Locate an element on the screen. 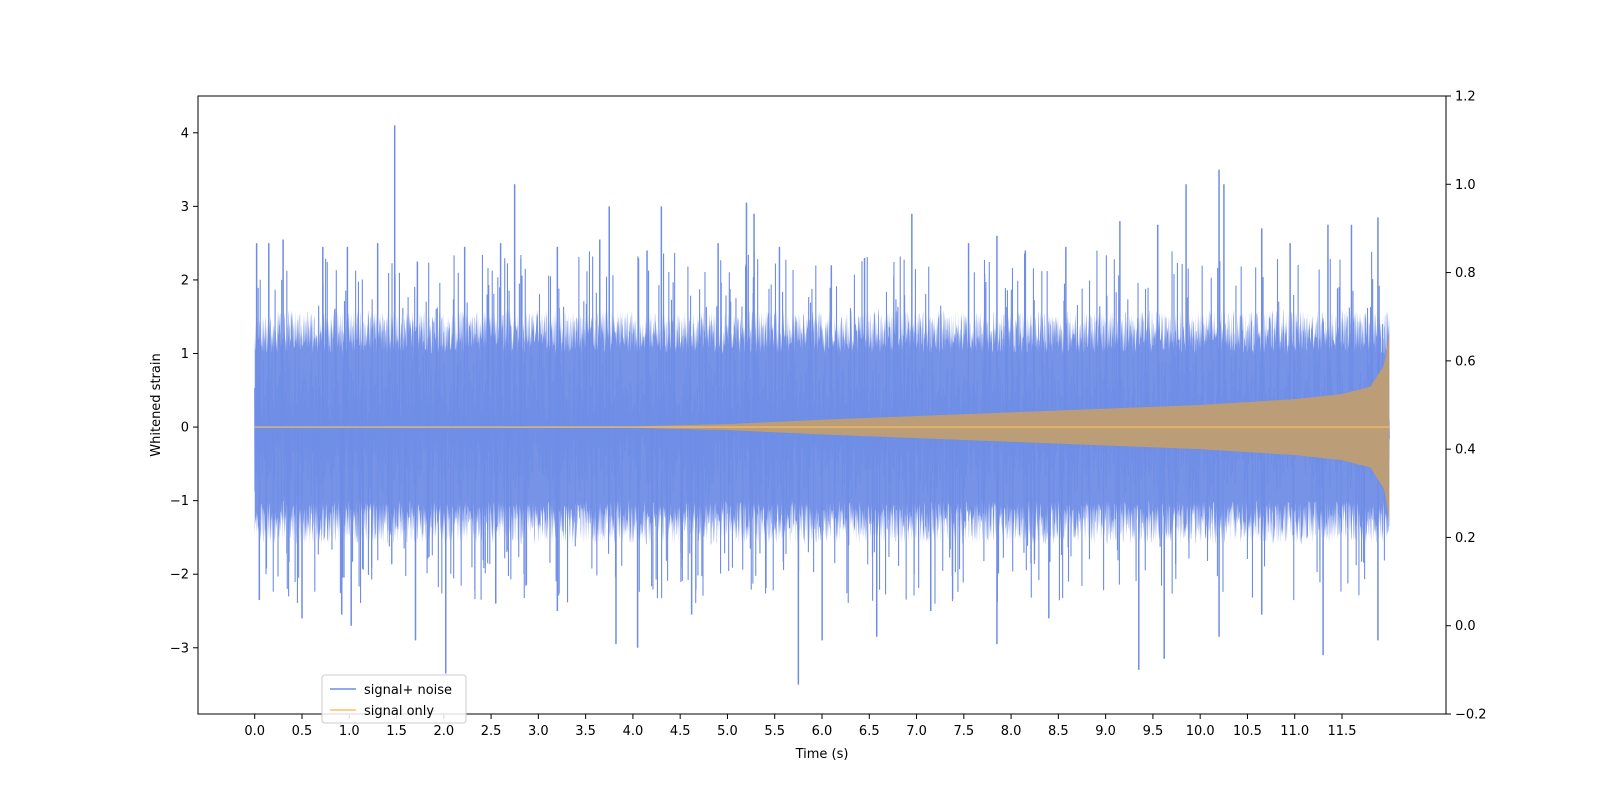  y2-tick-label: 0.6 is located at coordinates (1465, 361).